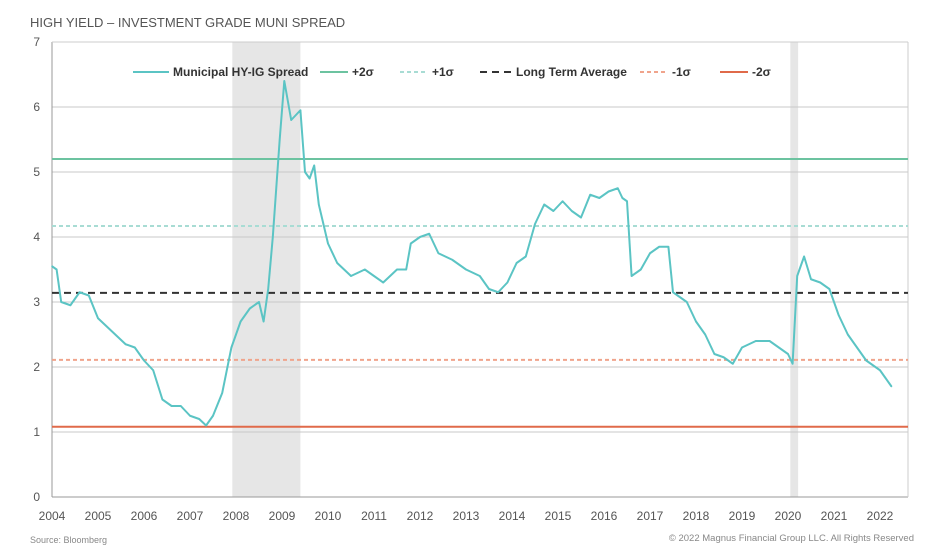 The width and height of the screenshot is (926, 550). What do you see at coordinates (696, 516) in the screenshot?
I see `x-tick-label: 2018` at bounding box center [696, 516].